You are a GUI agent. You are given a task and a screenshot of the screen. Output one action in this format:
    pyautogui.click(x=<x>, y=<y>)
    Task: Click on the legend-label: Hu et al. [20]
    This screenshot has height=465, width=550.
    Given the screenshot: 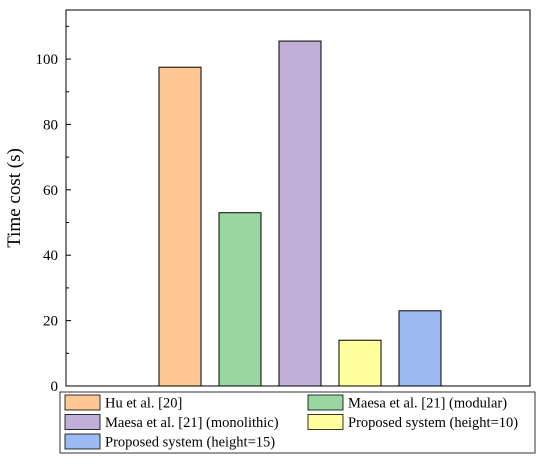 What is the action you would take?
    pyautogui.click(x=143, y=404)
    